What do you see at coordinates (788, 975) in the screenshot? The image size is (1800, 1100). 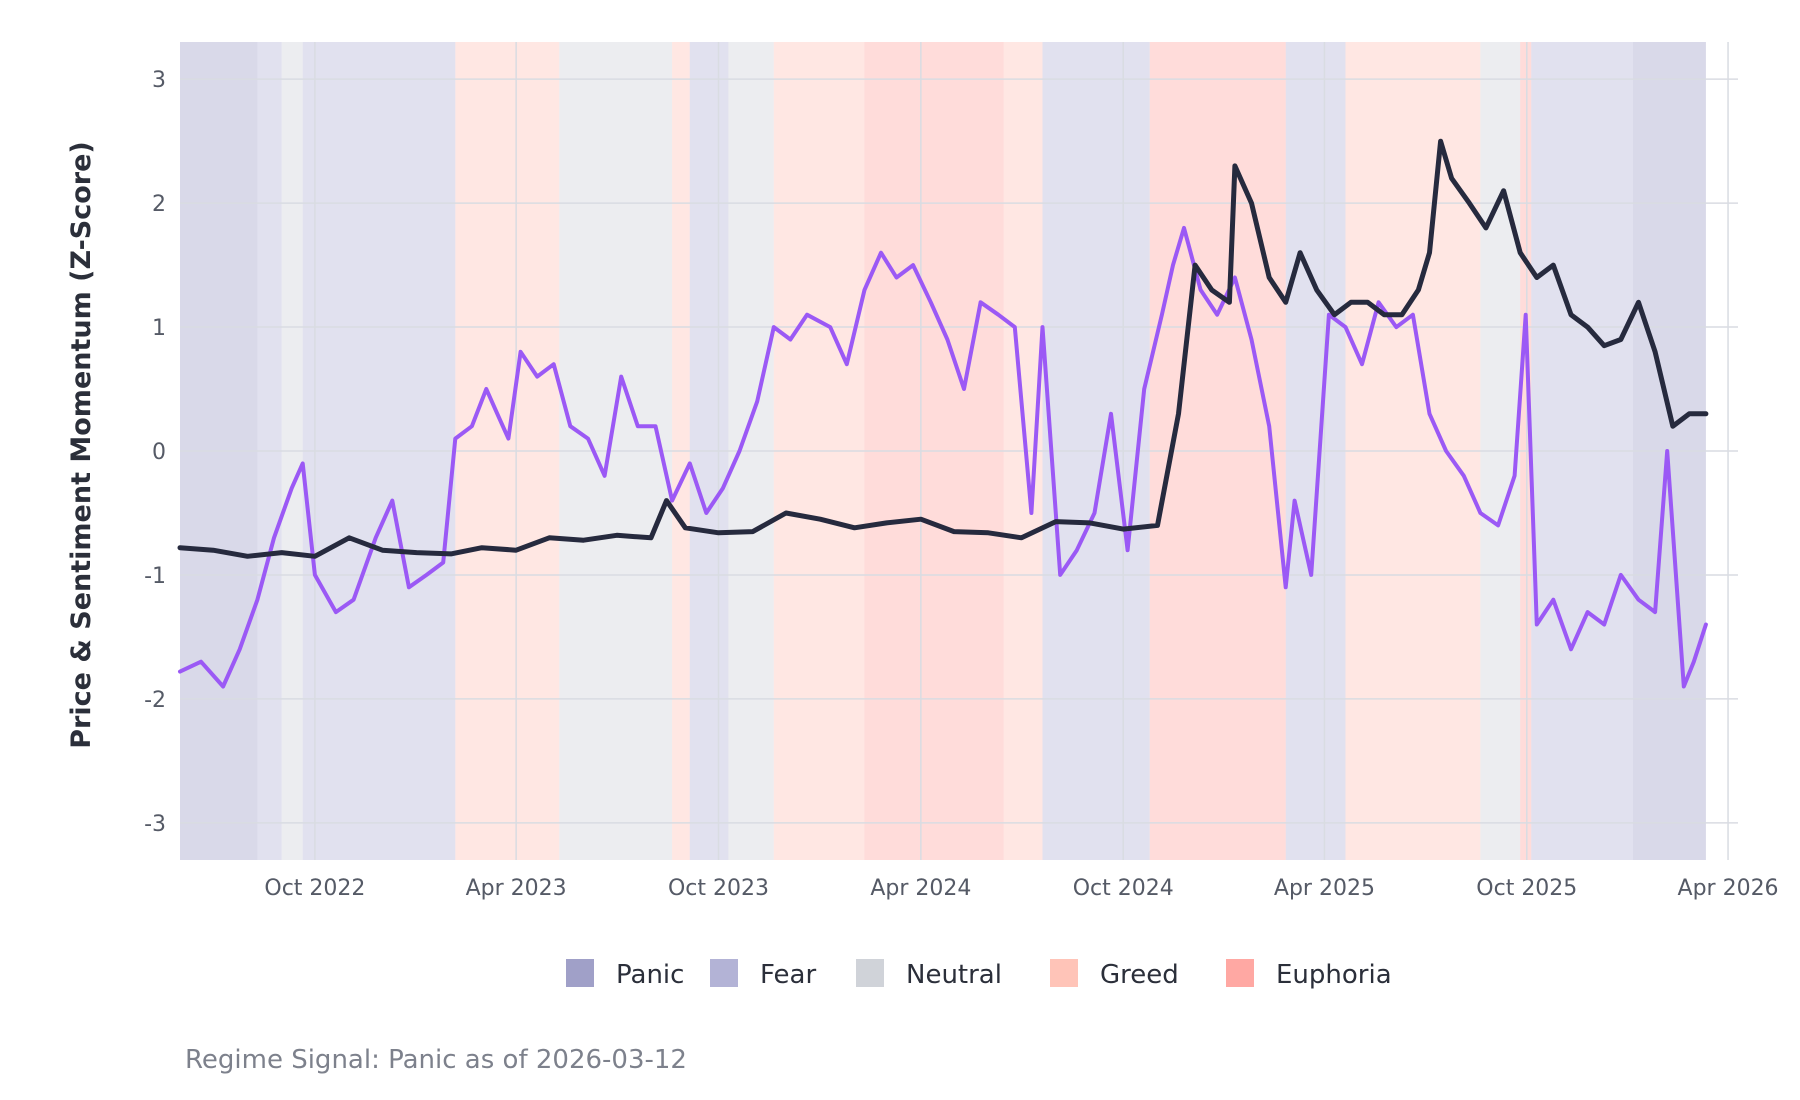 I see `legend-label-fear: Fear` at bounding box center [788, 975].